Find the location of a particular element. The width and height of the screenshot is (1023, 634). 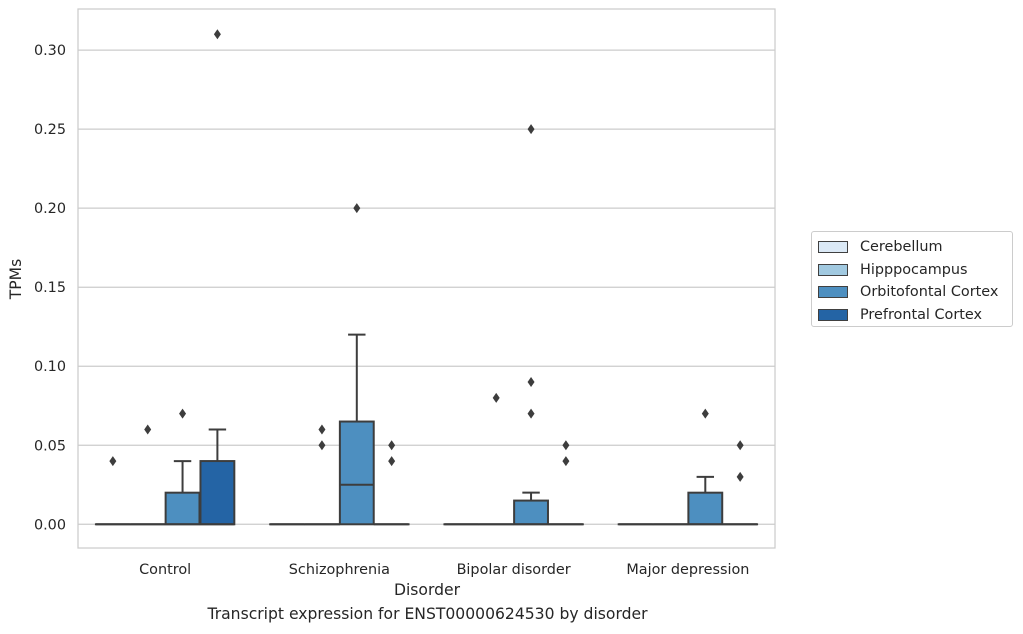

legend-item-prefrontal-cortex: Prefrontal Cortex is located at coordinates (912, 315).